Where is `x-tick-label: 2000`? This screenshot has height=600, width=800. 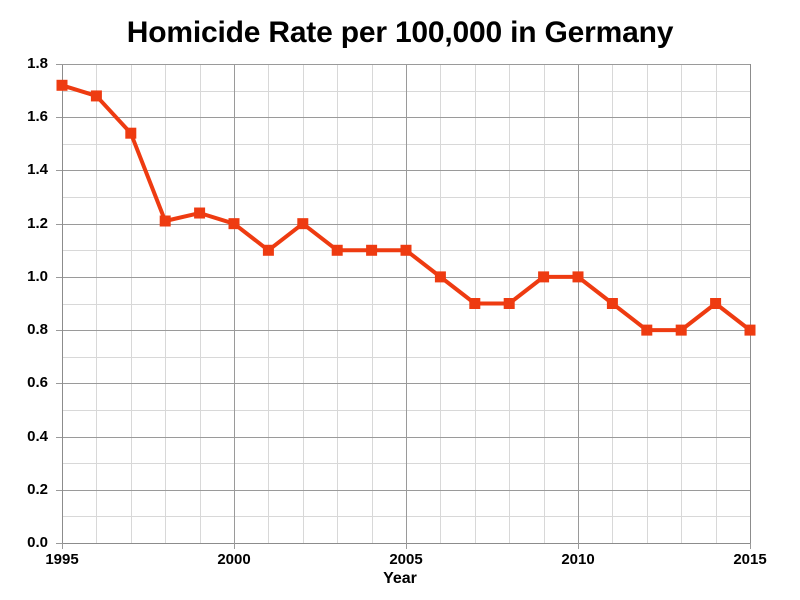
x-tick-label: 2000 is located at coordinates (234, 559).